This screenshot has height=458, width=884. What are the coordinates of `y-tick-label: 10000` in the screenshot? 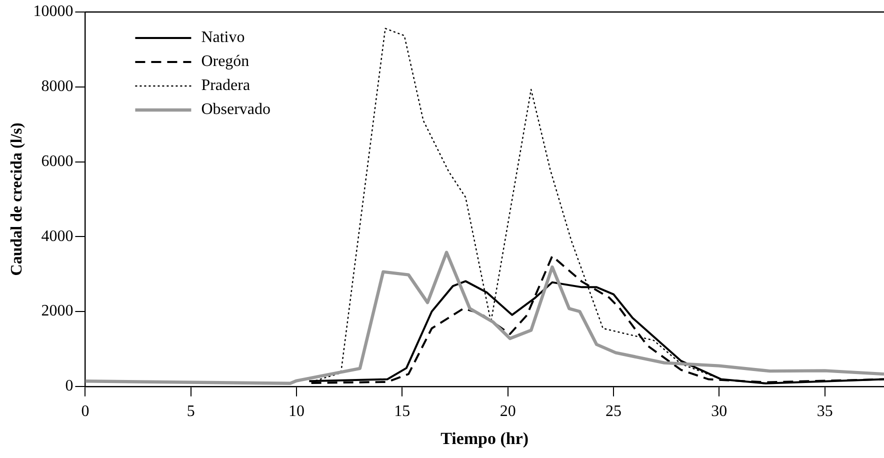 It's located at (53, 11).